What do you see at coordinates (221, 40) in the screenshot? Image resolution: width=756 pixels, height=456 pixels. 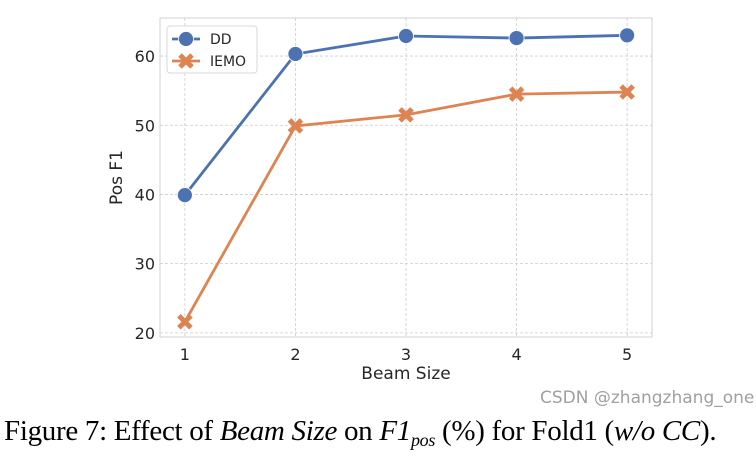 I see `legend-label-dd: DD` at bounding box center [221, 40].